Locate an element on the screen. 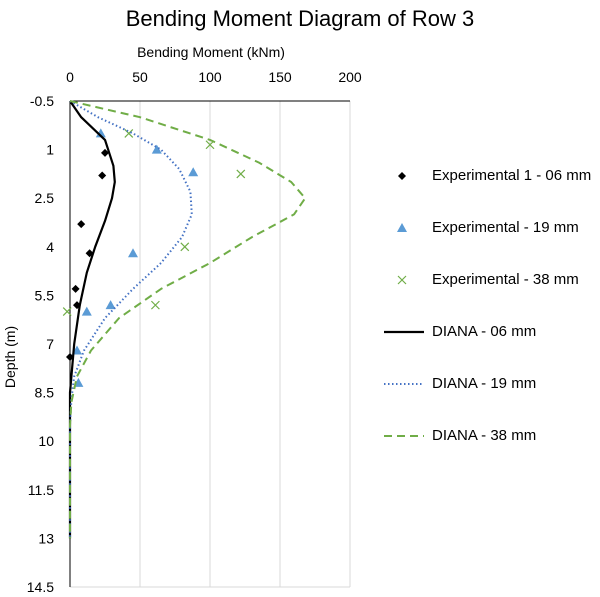  legend-item: Experimental - 38 mm is located at coordinates (487, 281).